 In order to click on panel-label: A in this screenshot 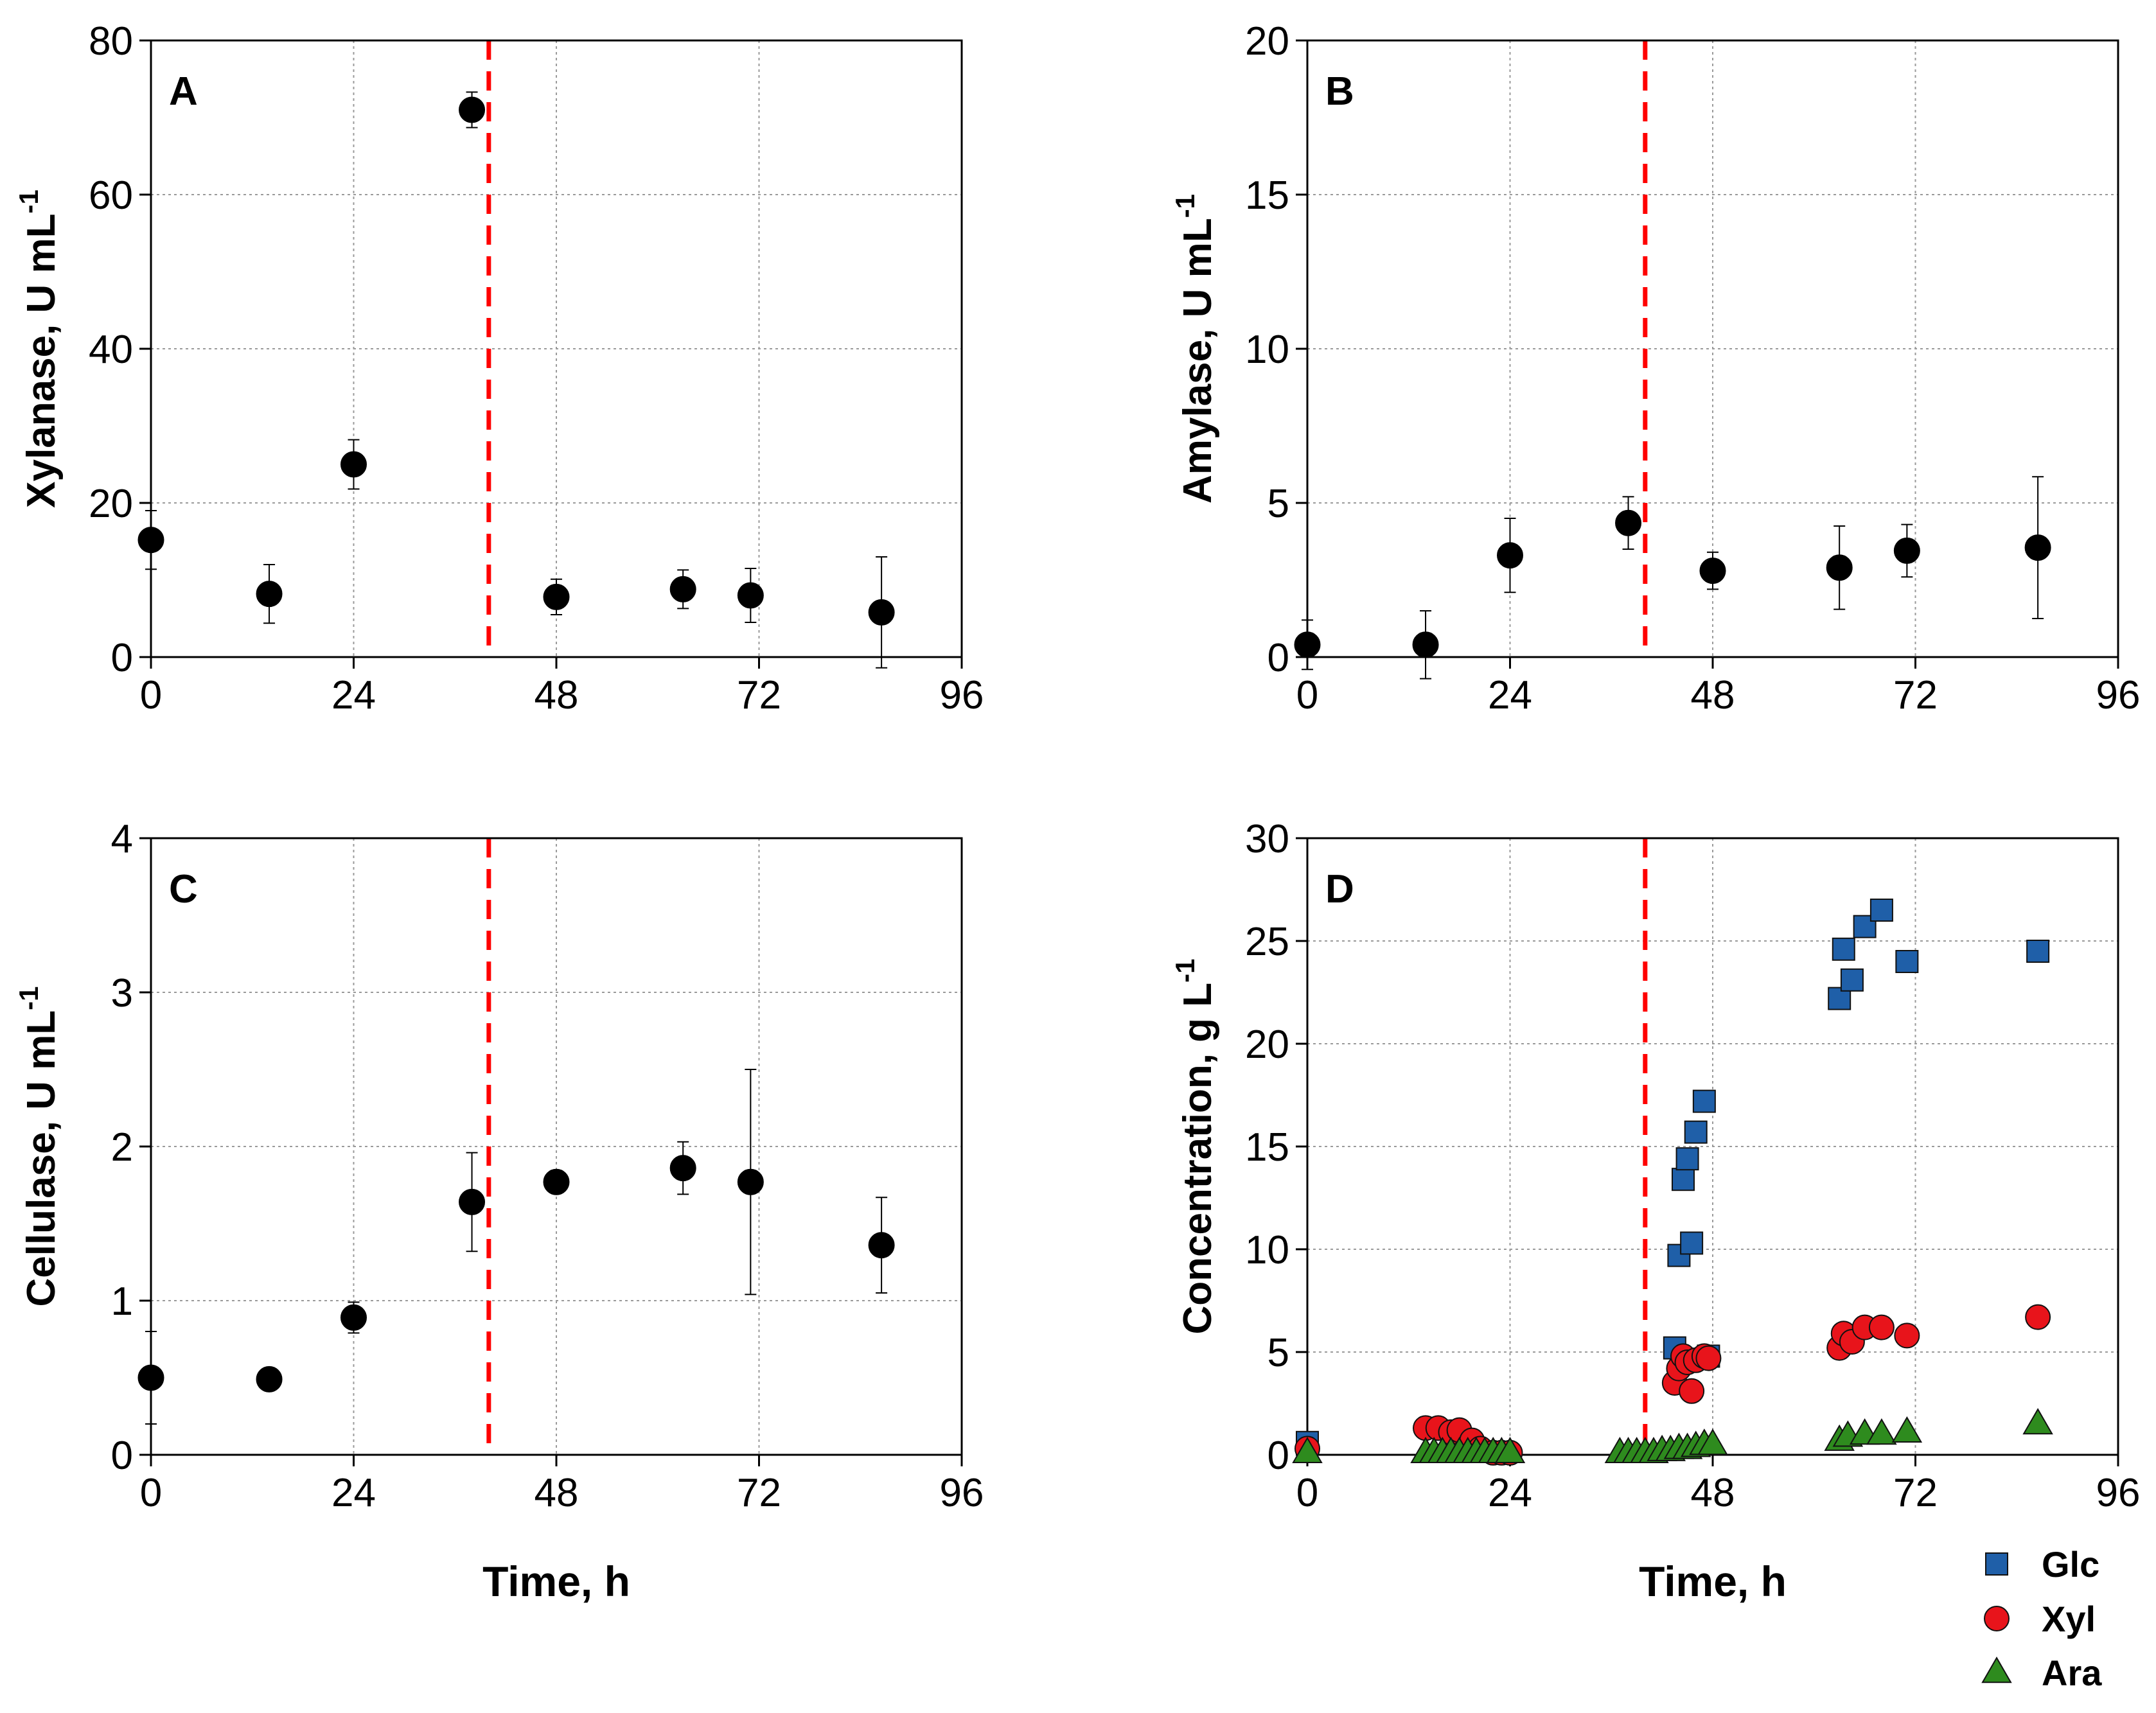, I will do `click(183, 91)`.